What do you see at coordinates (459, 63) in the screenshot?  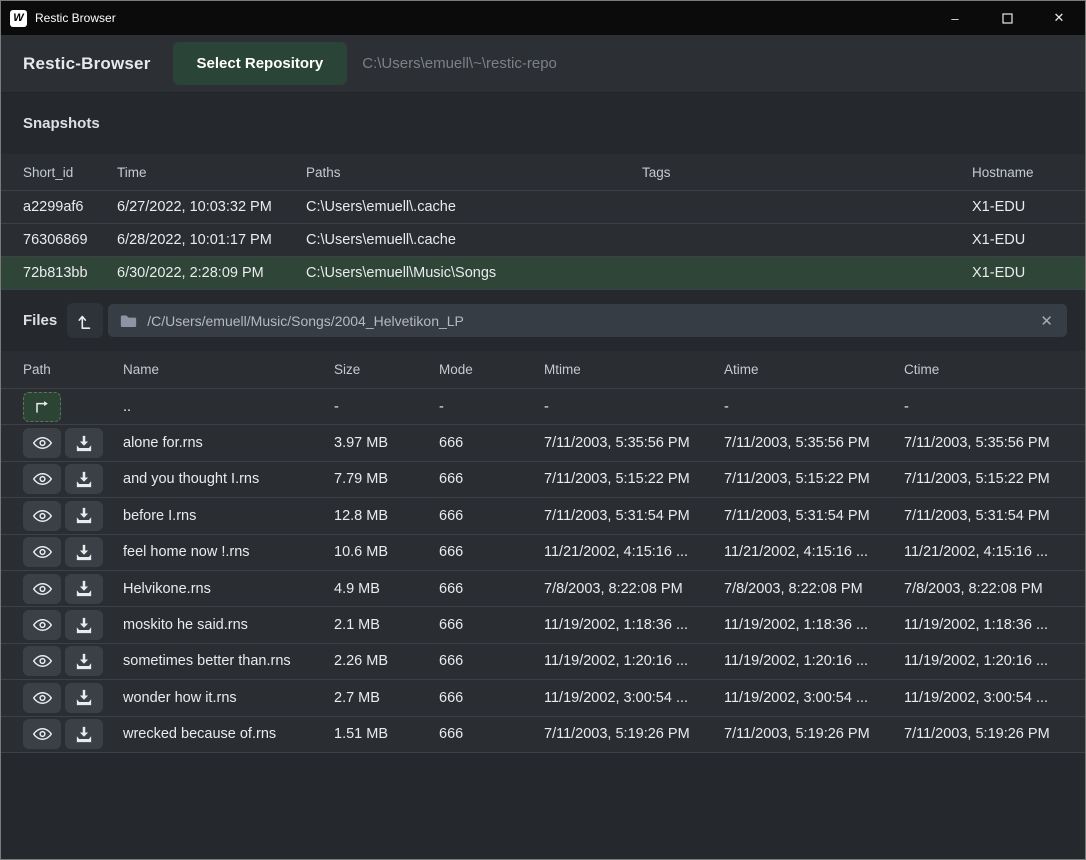 I see `repository-path: C:\Users\emuell\~\restic-repo` at bounding box center [459, 63].